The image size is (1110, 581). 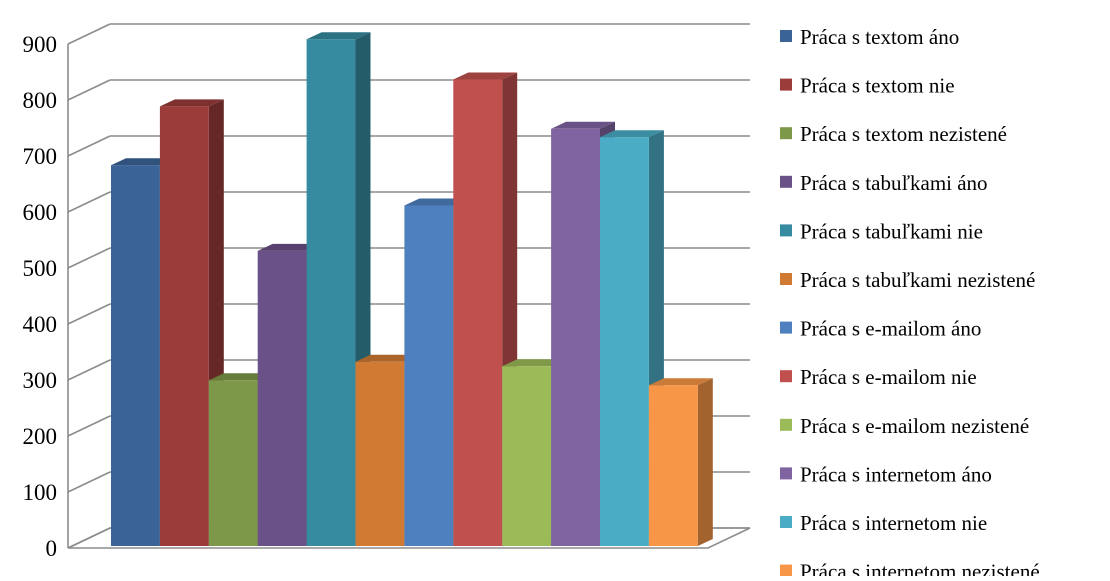 I want to click on legend-label: Práca s e-mailom nezistené, so click(x=914, y=426).